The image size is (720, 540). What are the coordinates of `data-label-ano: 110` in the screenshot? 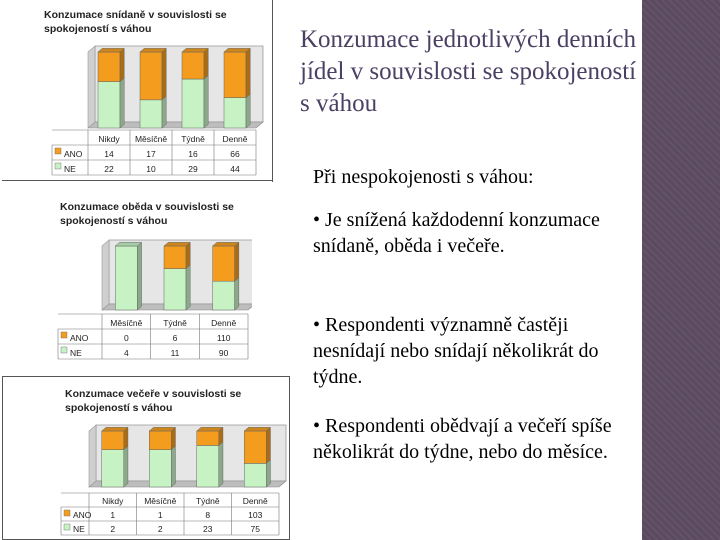 It's located at (224, 338).